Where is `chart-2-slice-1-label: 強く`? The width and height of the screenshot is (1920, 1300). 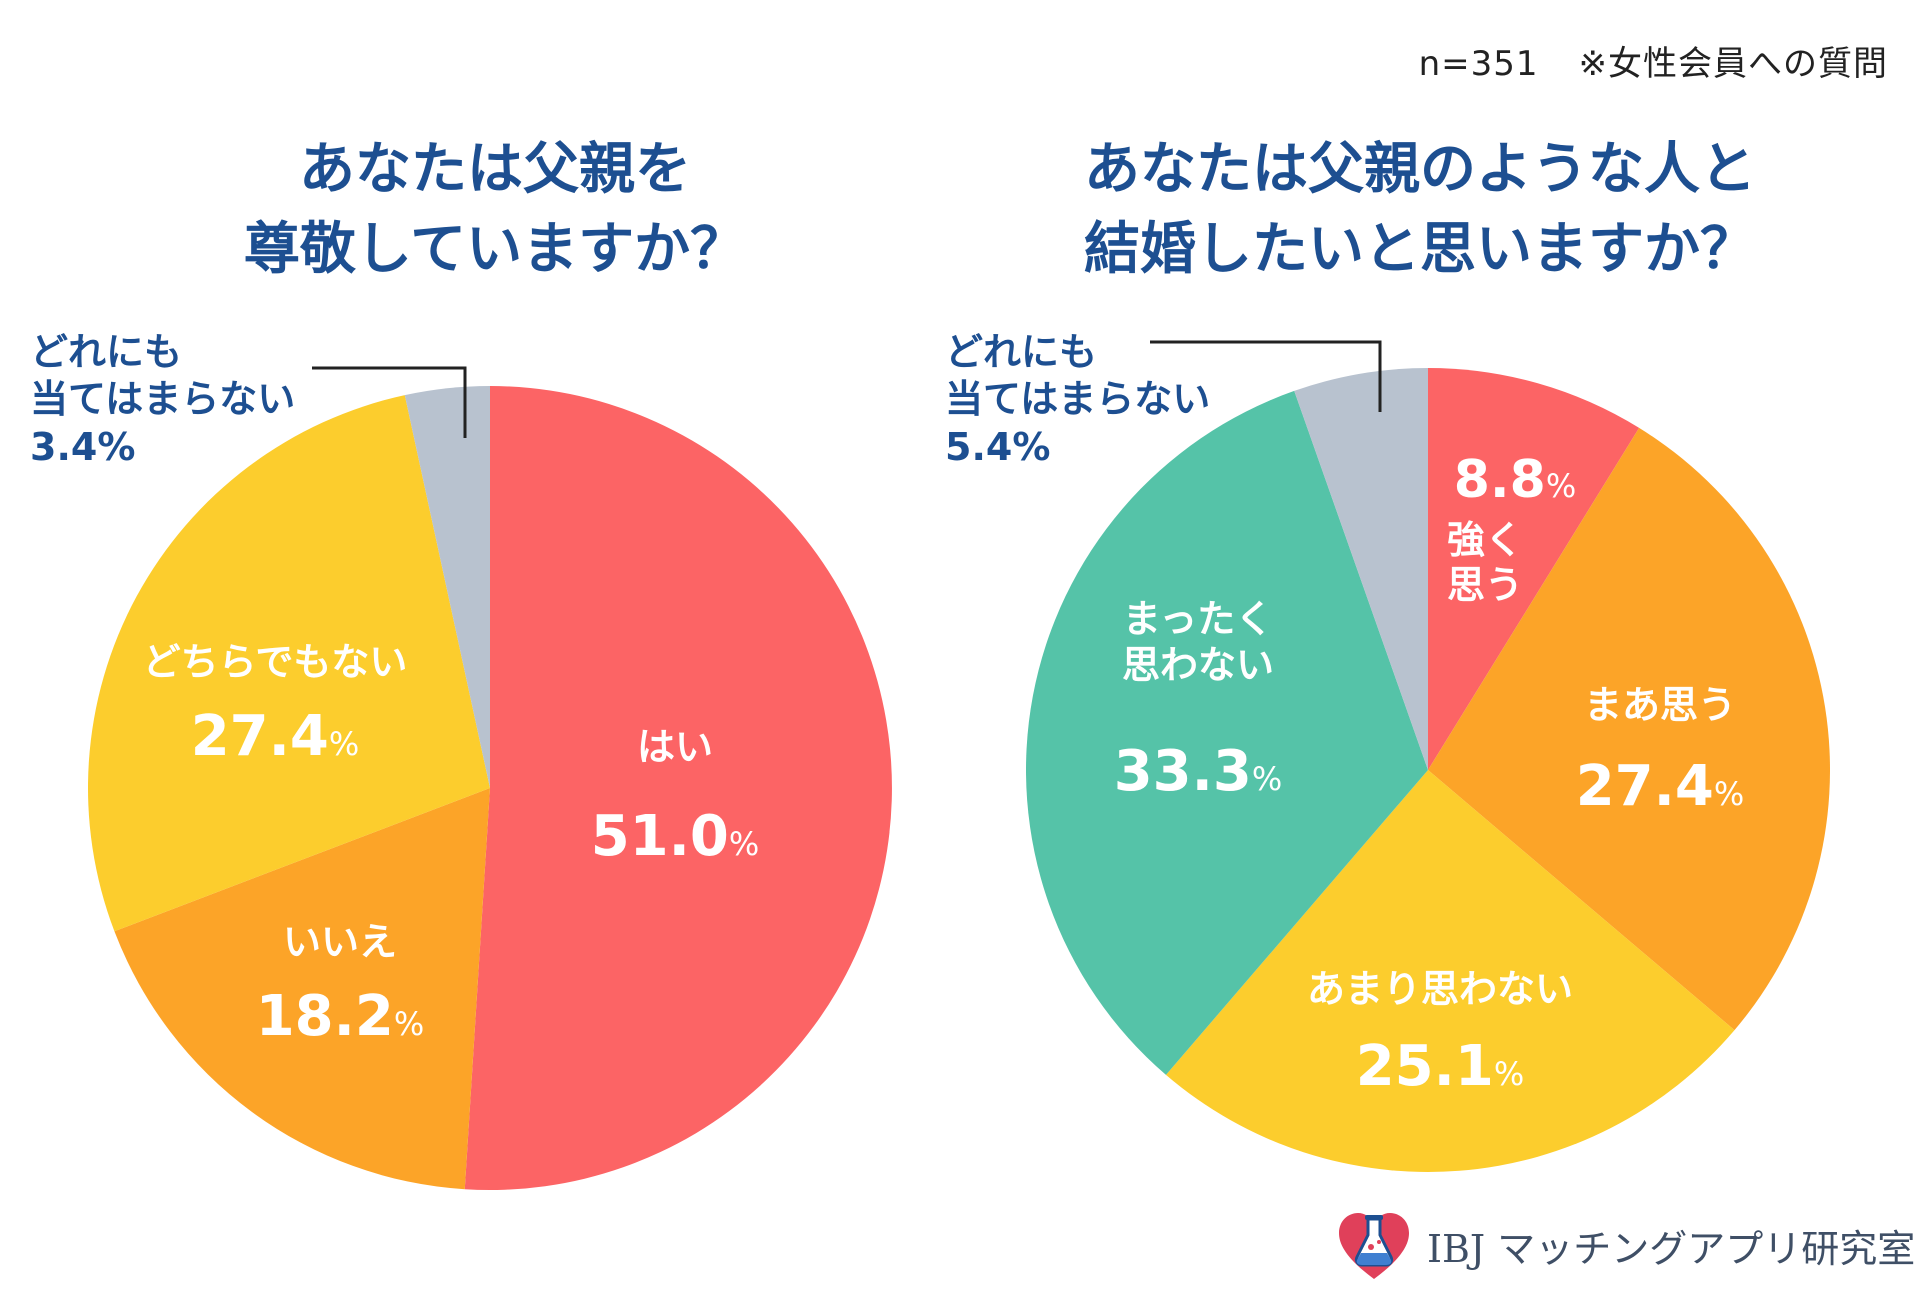 chart-2-slice-1-label: 強く is located at coordinates (1485, 540).